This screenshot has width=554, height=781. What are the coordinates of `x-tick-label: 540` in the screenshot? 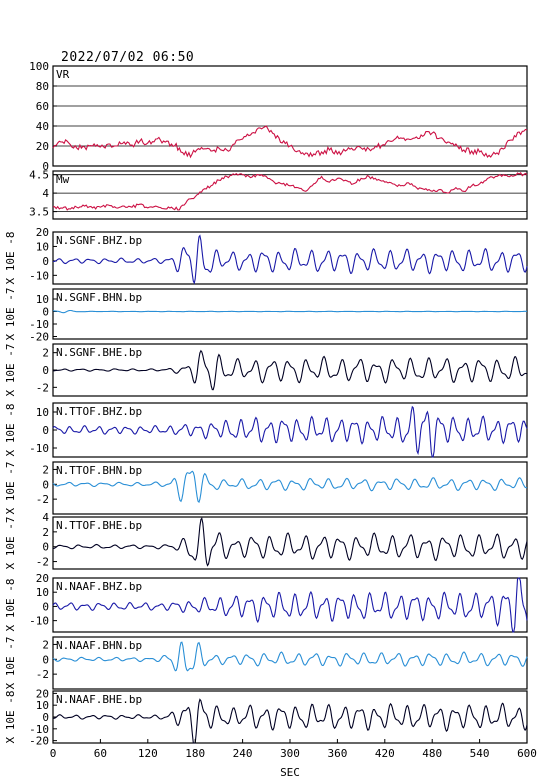 It's located at (480, 753).